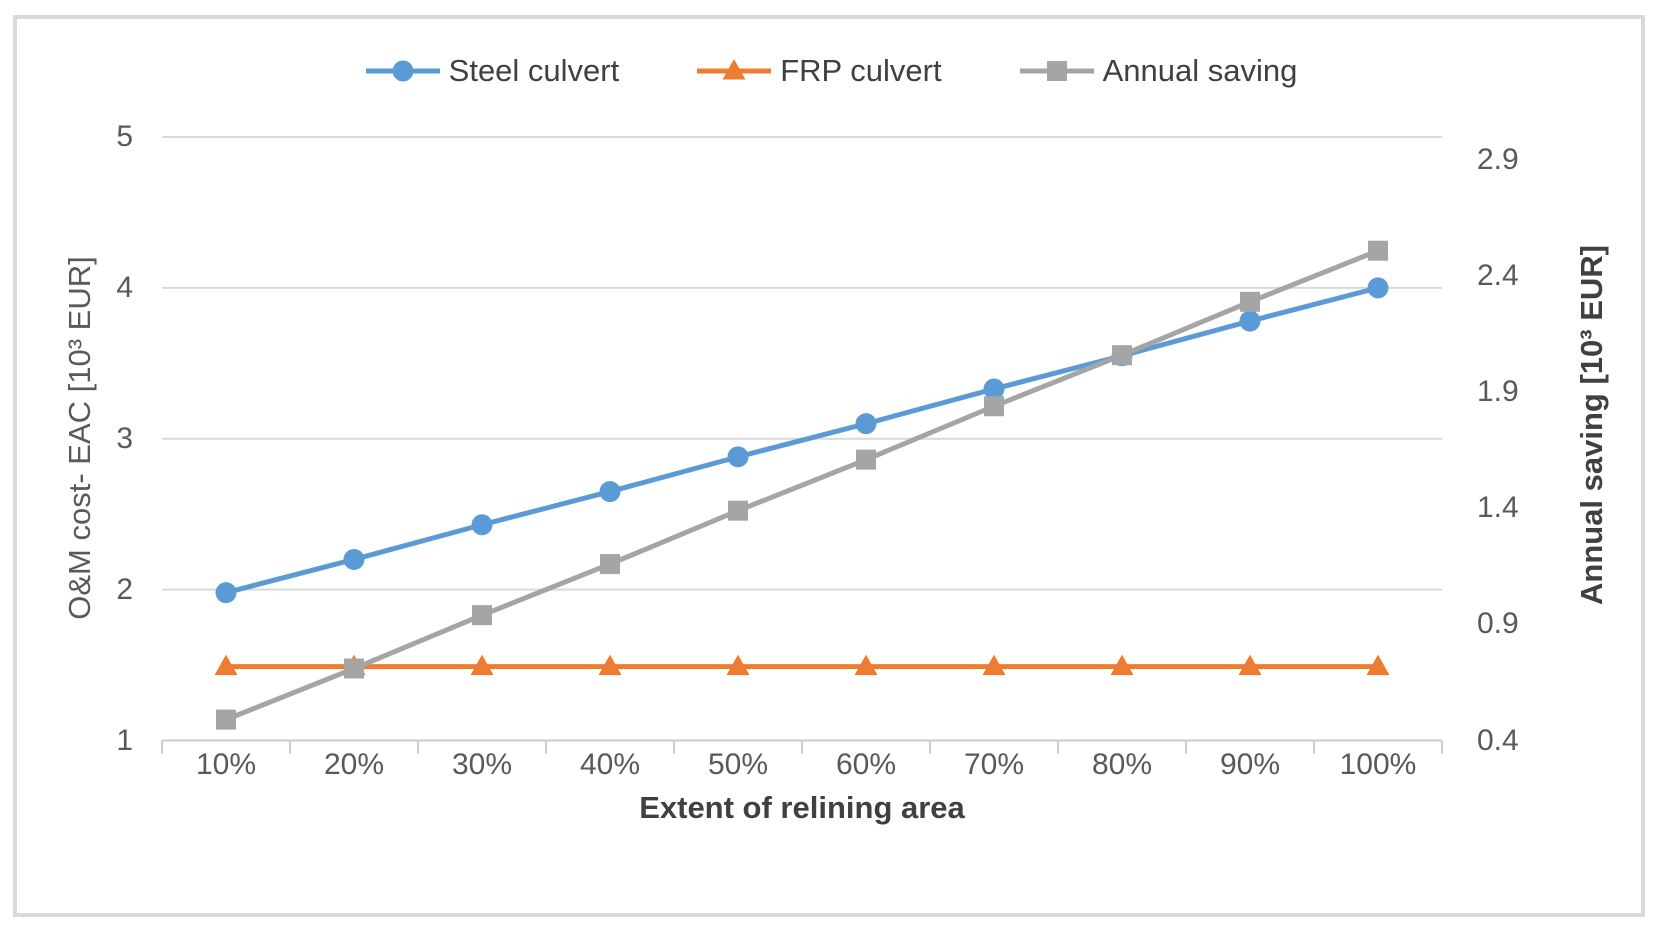 This screenshot has height=929, width=1663. I want to click on legend-label-steel-culvert: Steel culvert, so click(534, 70).